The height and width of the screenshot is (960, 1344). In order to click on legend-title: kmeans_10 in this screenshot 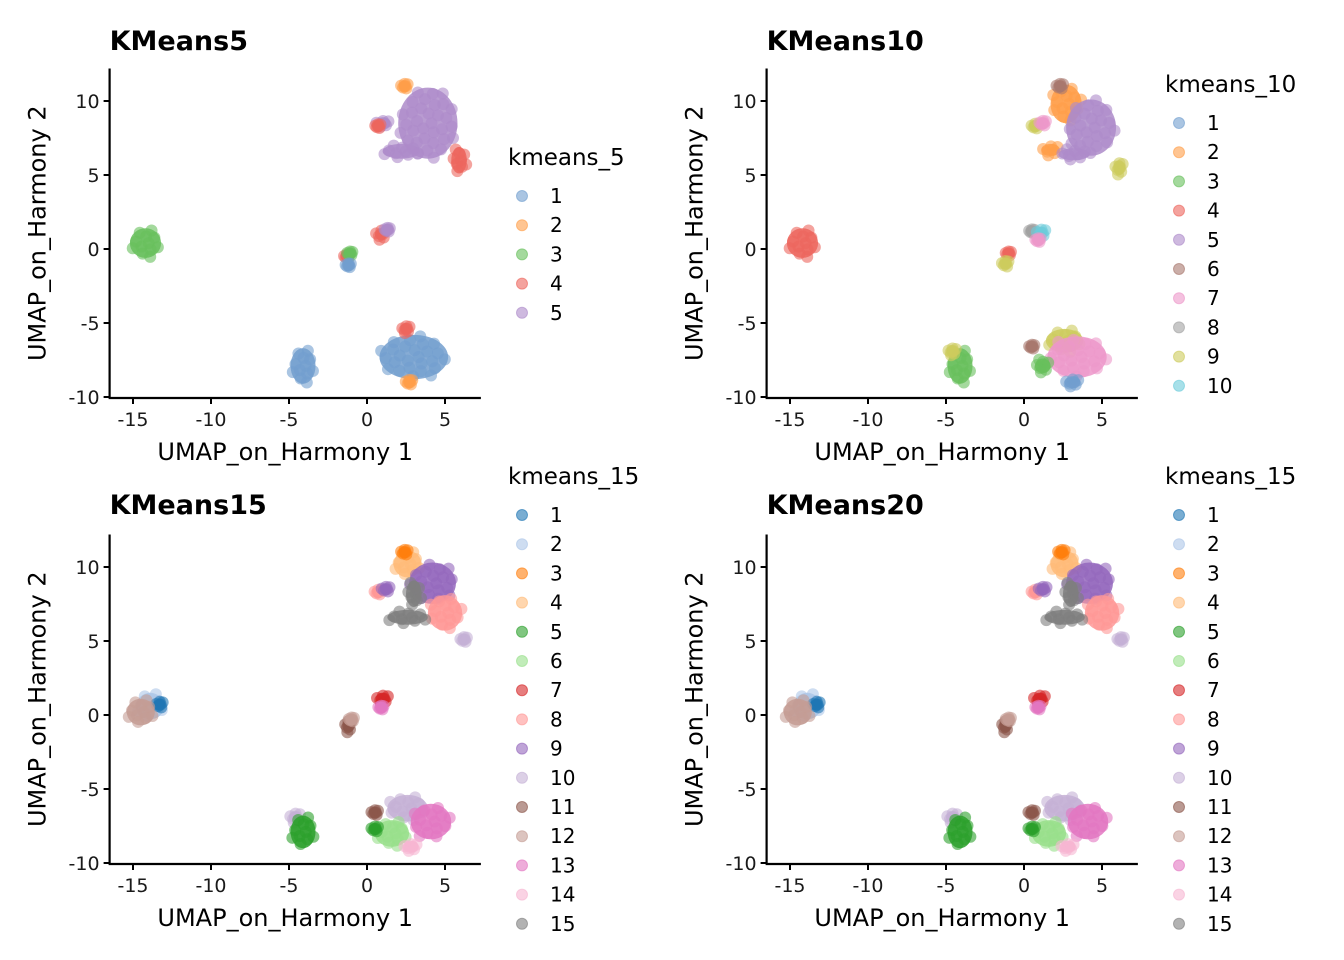, I will do `click(1230, 85)`.